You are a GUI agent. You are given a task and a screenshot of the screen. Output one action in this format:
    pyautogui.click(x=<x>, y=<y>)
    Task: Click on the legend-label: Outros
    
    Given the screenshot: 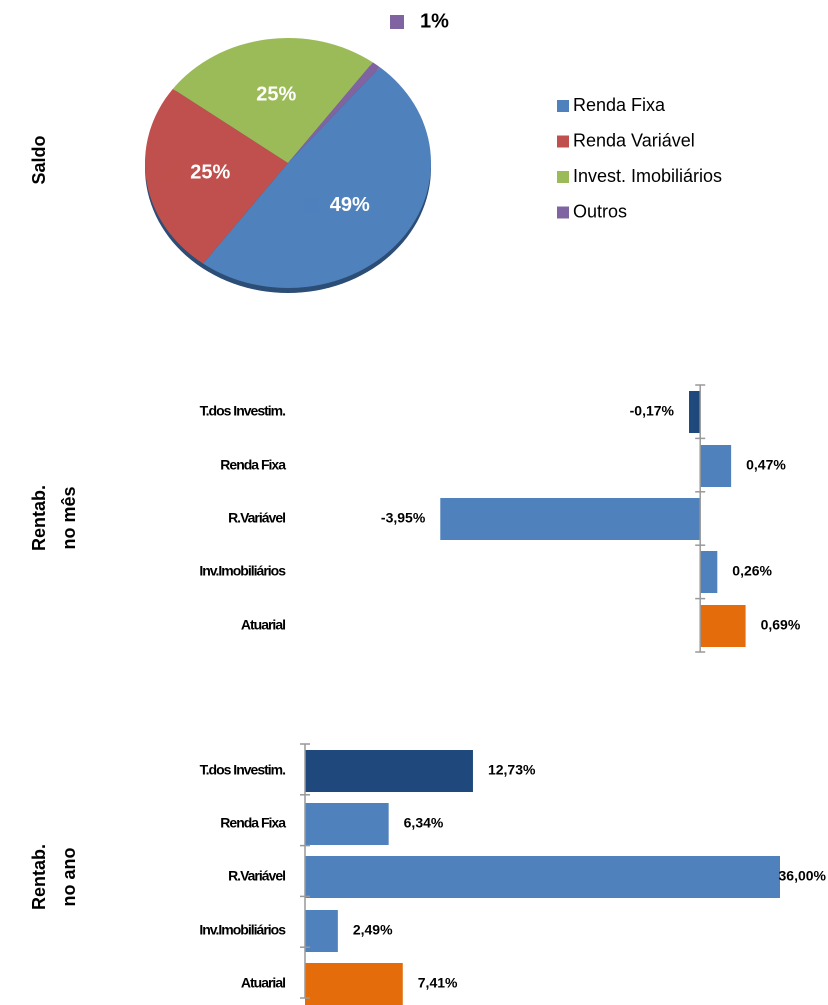 What is the action you would take?
    pyautogui.click(x=600, y=211)
    